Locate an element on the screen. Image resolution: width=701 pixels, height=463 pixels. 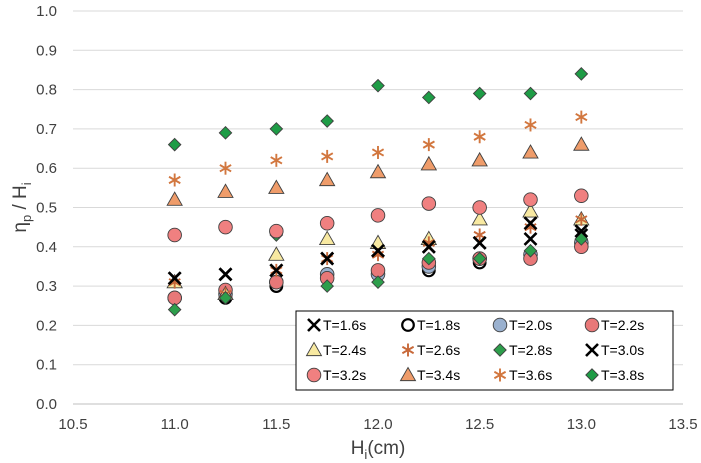
x-tick-label: 11.0 is located at coordinates (175, 424).